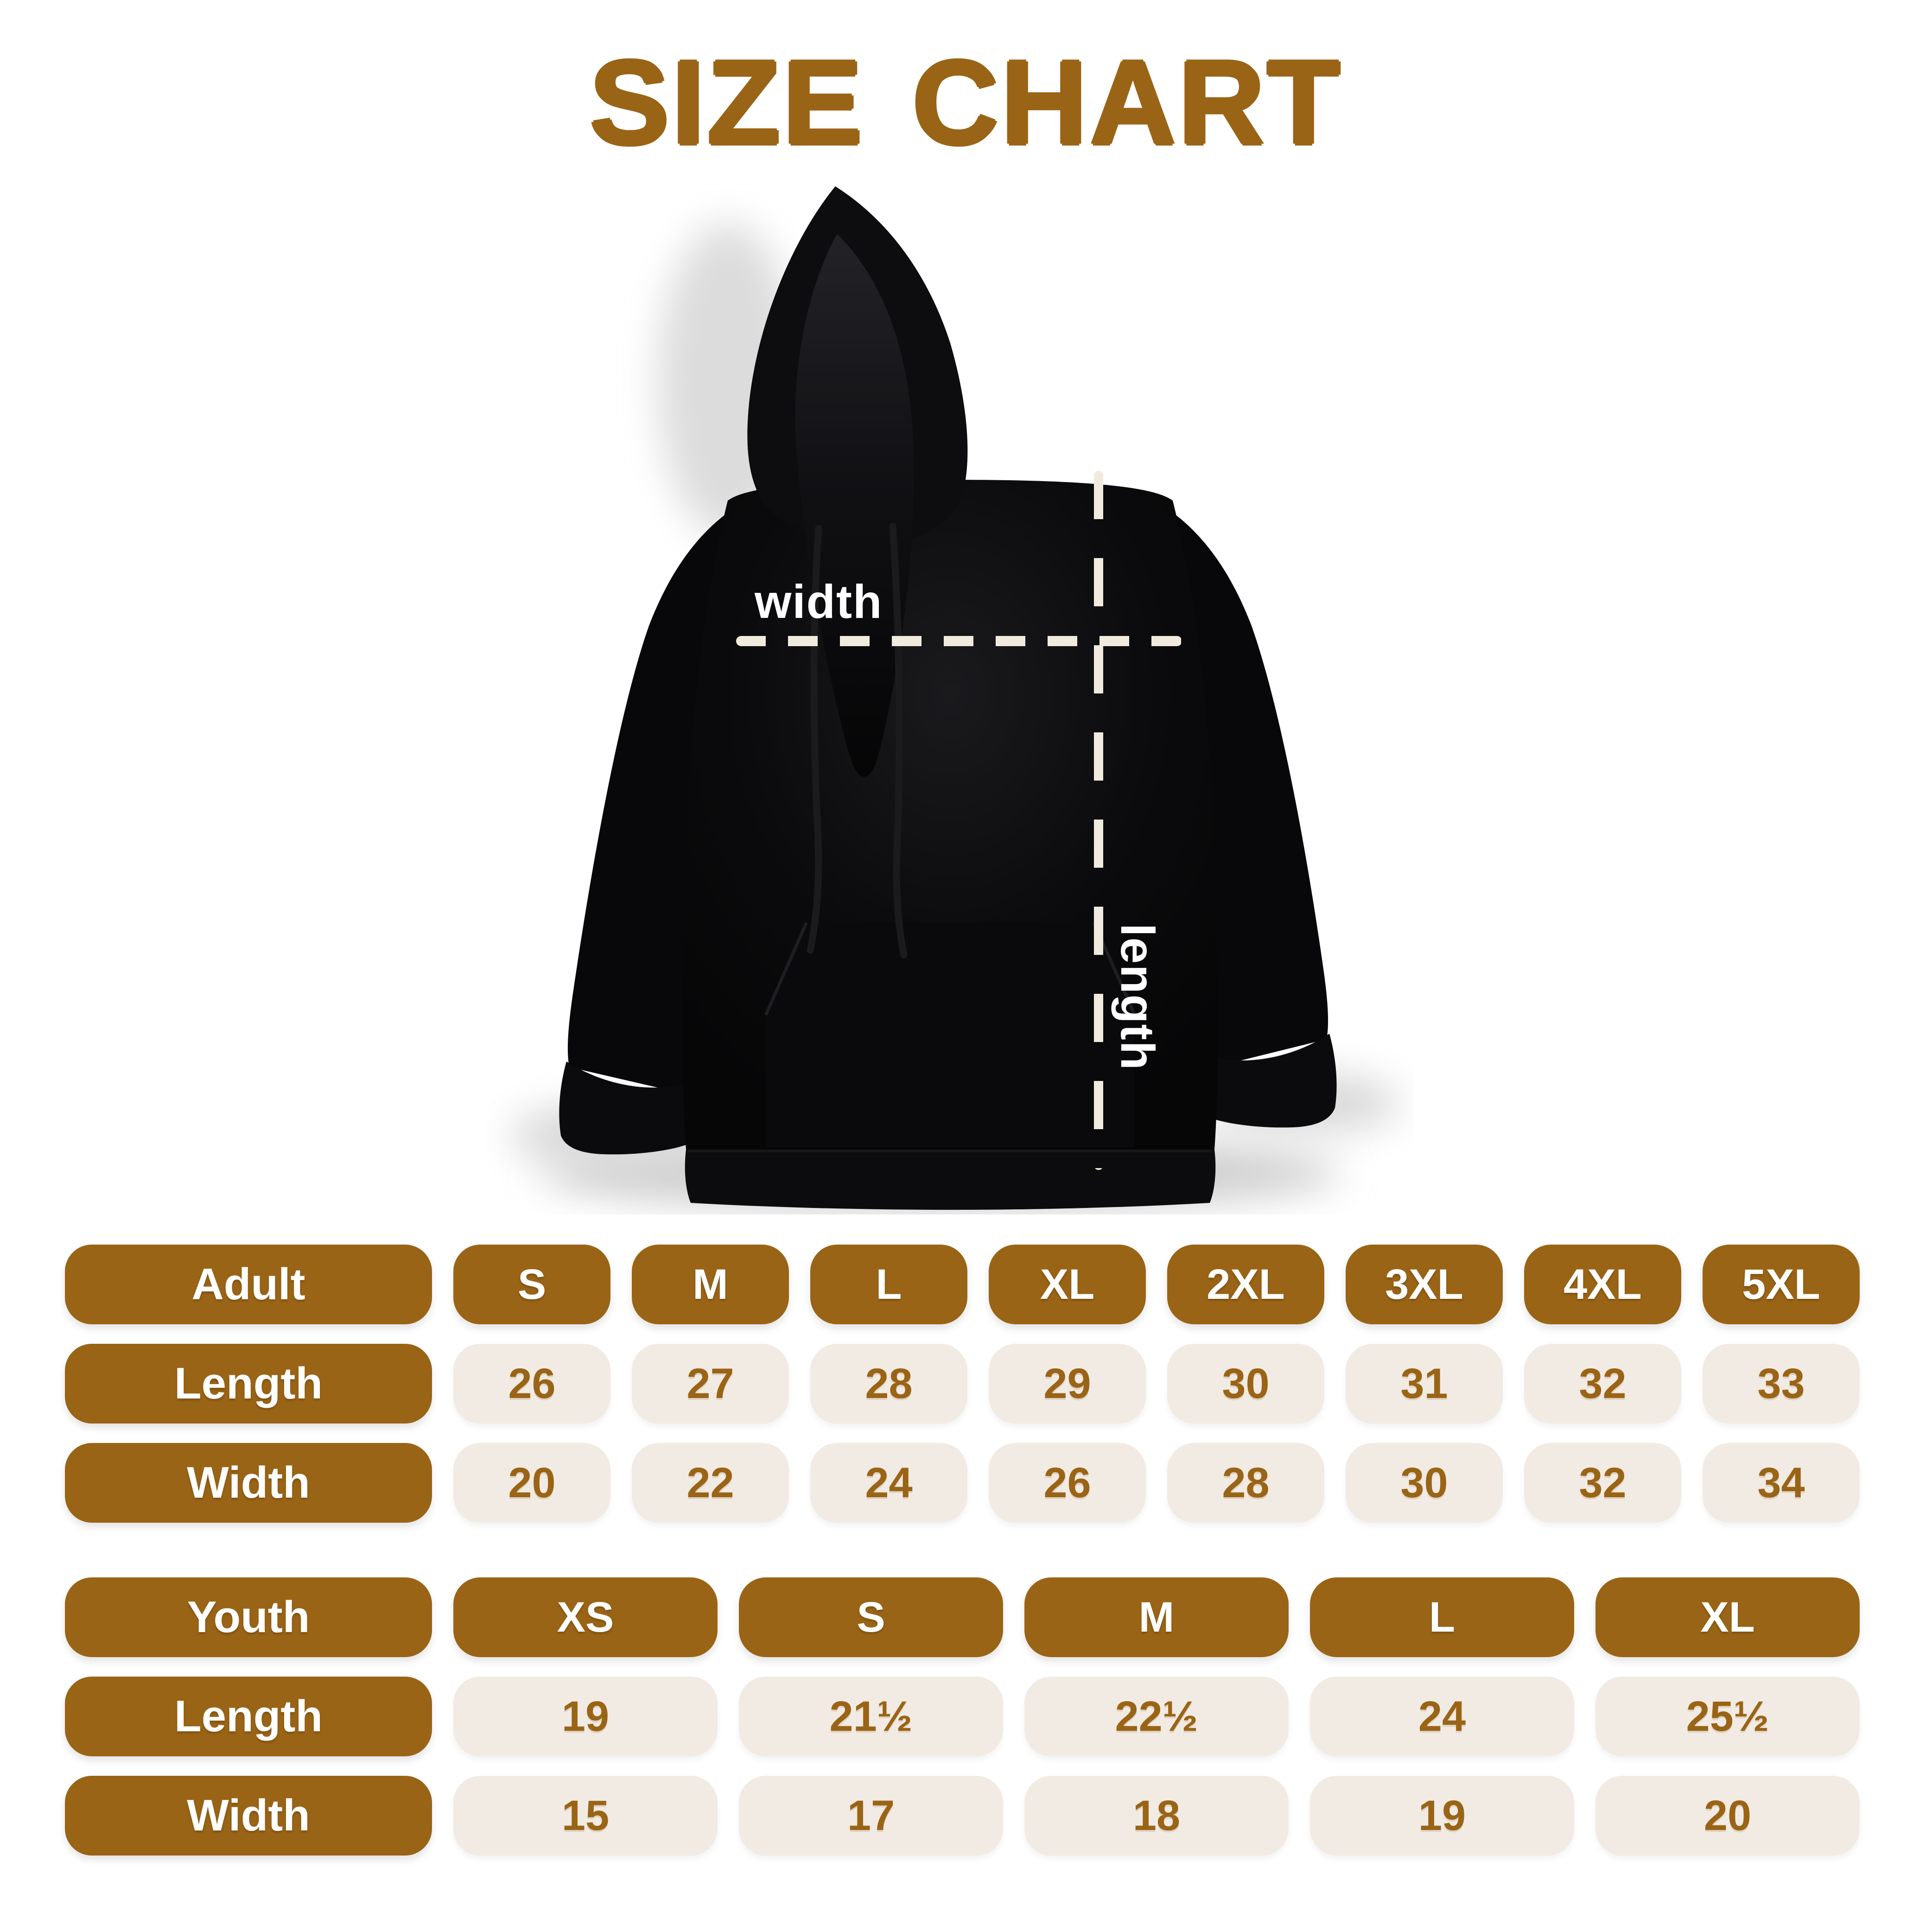 Image resolution: width=1932 pixels, height=1932 pixels. What do you see at coordinates (585, 1816) in the screenshot?
I see `youth-width-value: 15` at bounding box center [585, 1816].